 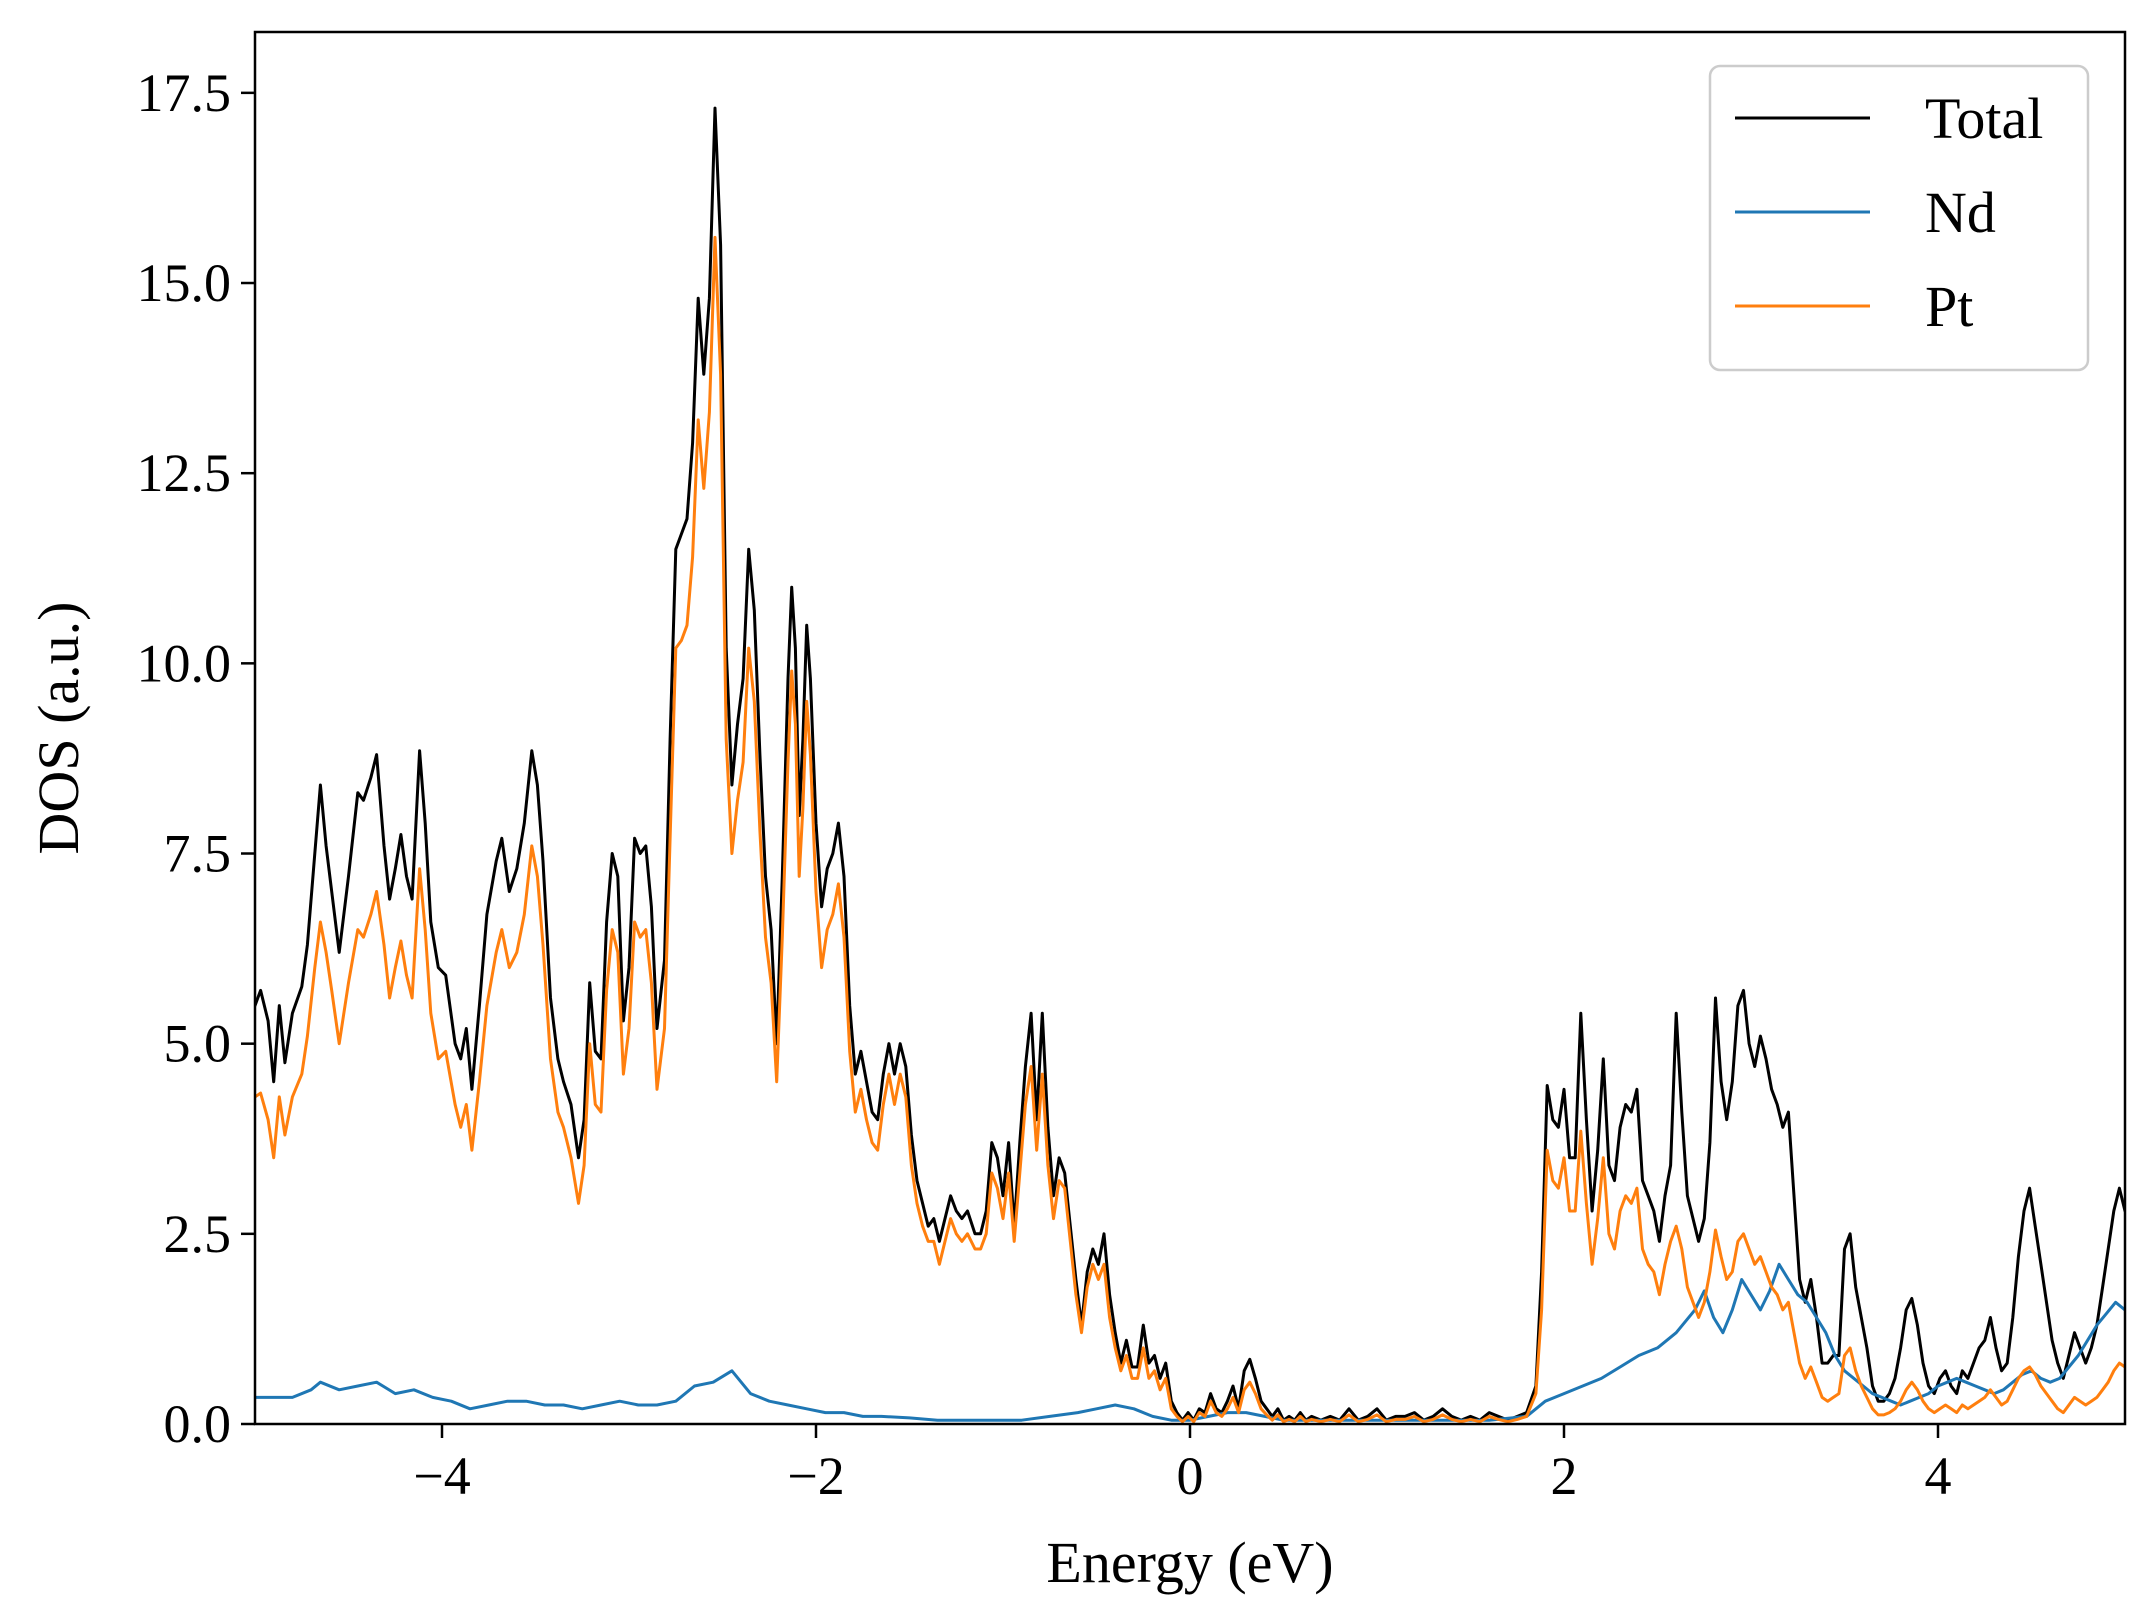 I want to click on x-tick-label: 2, so click(x=1564, y=1476).